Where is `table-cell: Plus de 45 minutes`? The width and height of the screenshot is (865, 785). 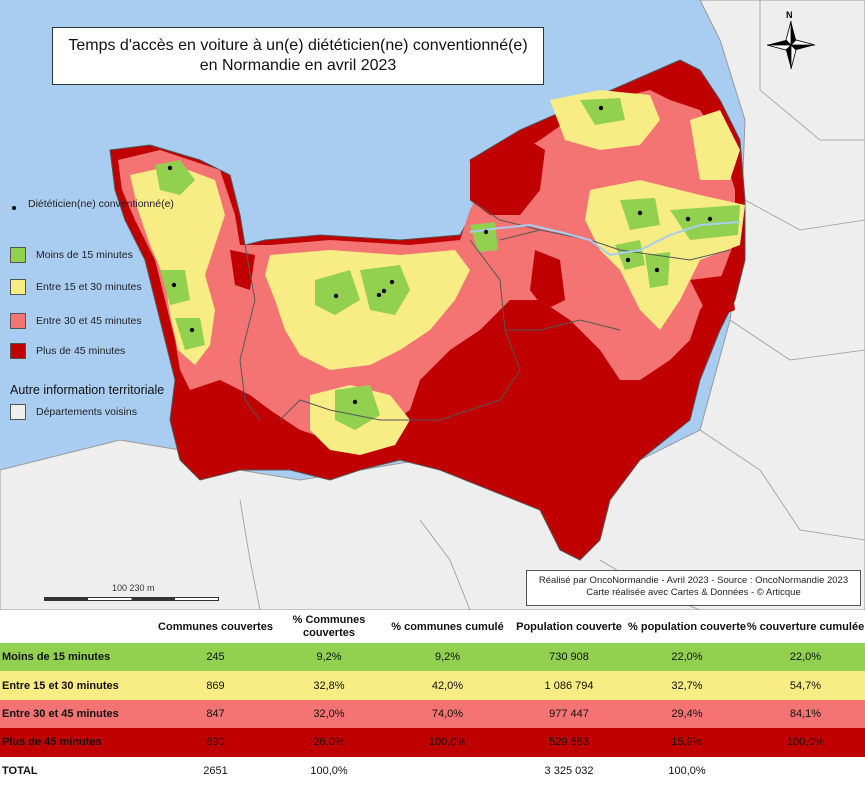
table-cell: Plus de 45 minutes is located at coordinates (79, 742).